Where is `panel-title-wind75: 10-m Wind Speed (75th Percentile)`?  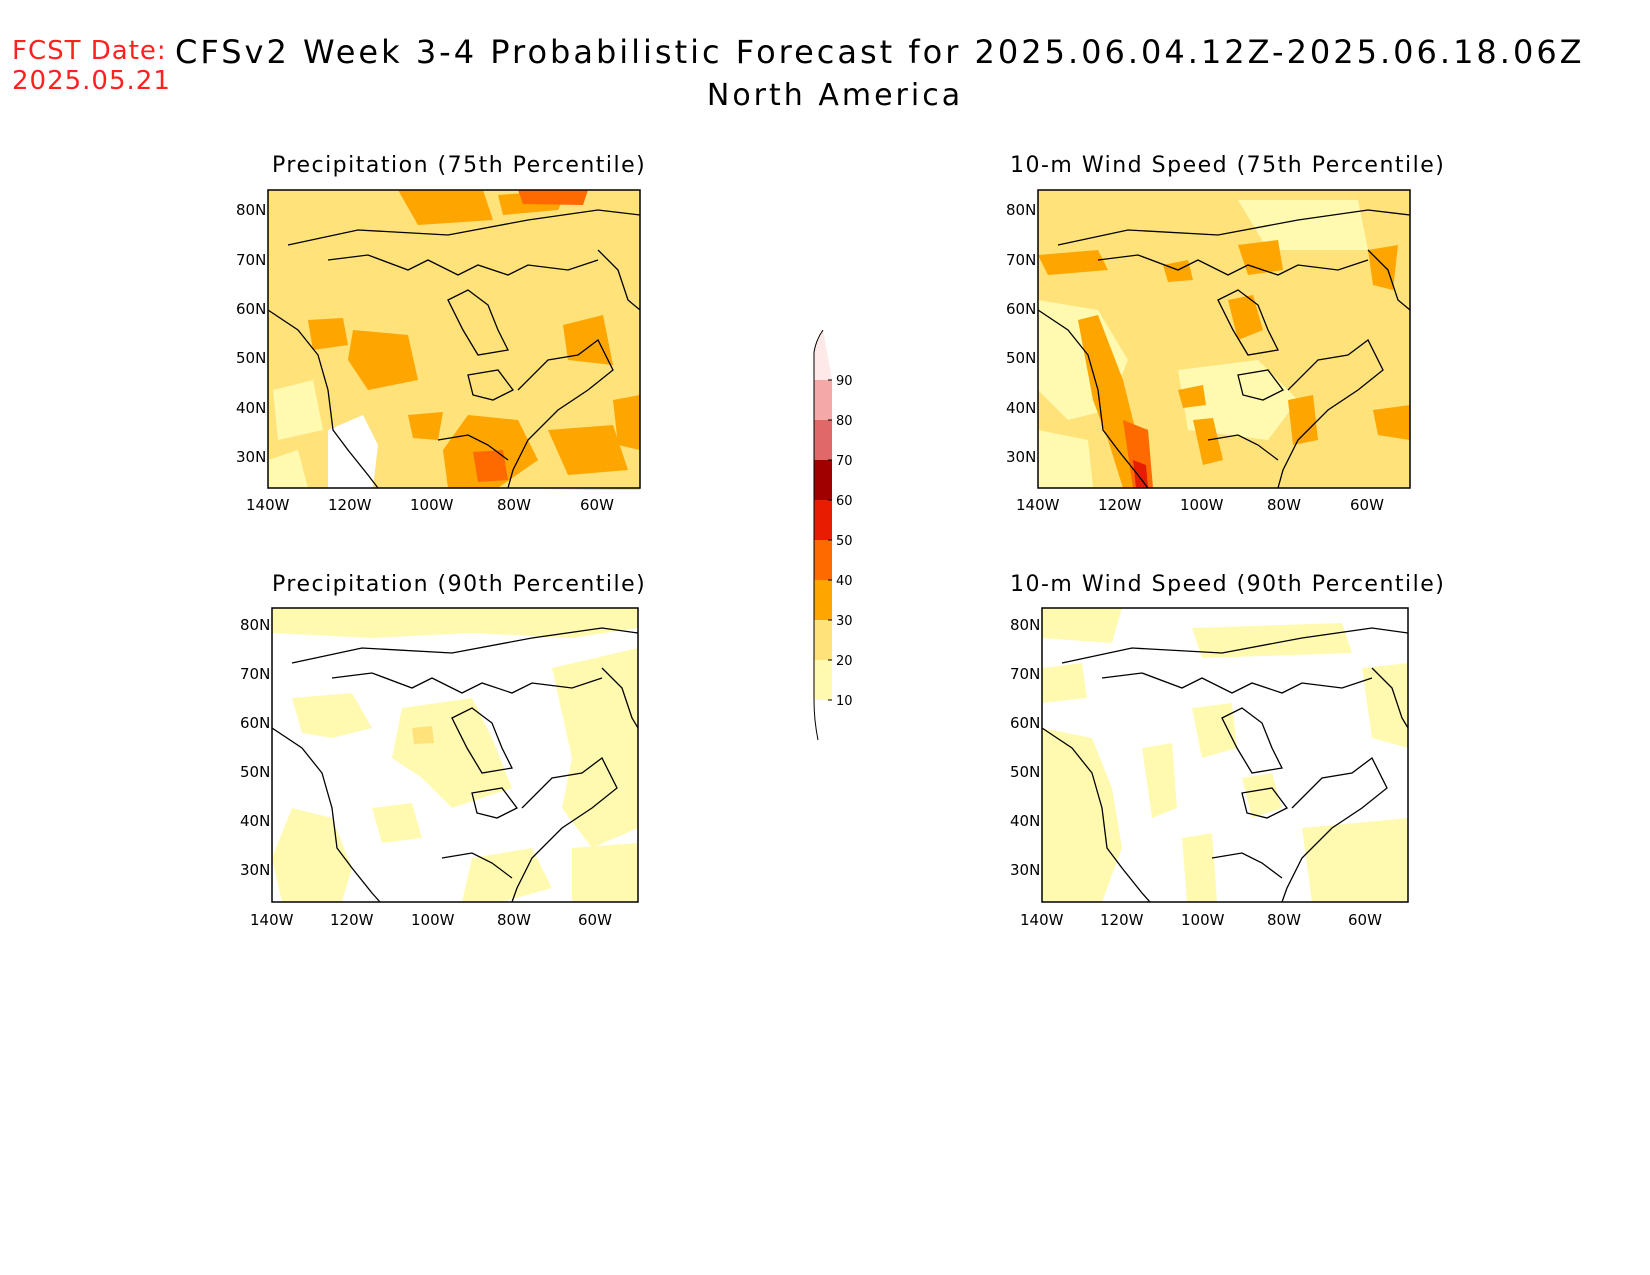 panel-title-wind75: 10-m Wind Speed (75th Percentile) is located at coordinates (1228, 165).